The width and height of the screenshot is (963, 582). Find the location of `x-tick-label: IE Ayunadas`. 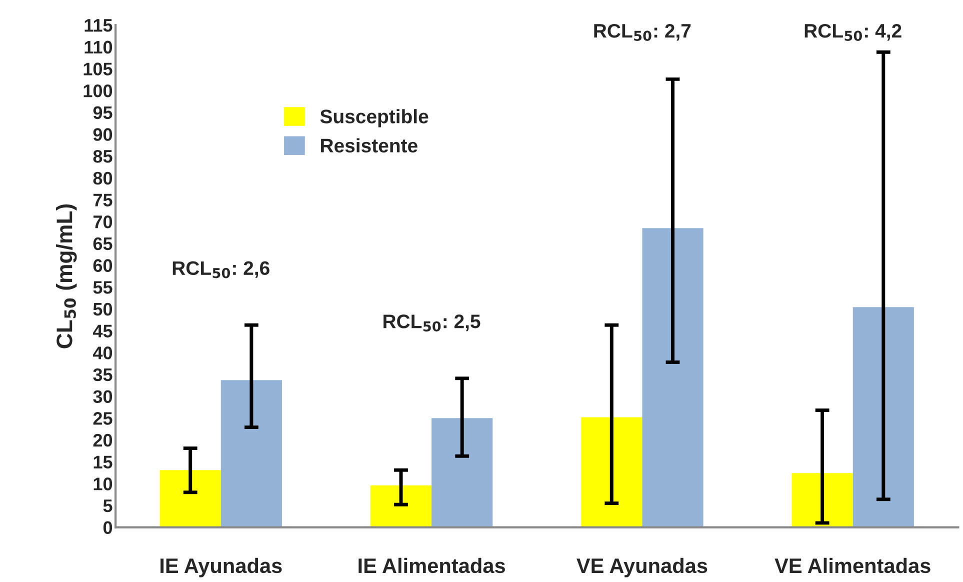

x-tick-label: IE Ayunadas is located at coordinates (221, 568).